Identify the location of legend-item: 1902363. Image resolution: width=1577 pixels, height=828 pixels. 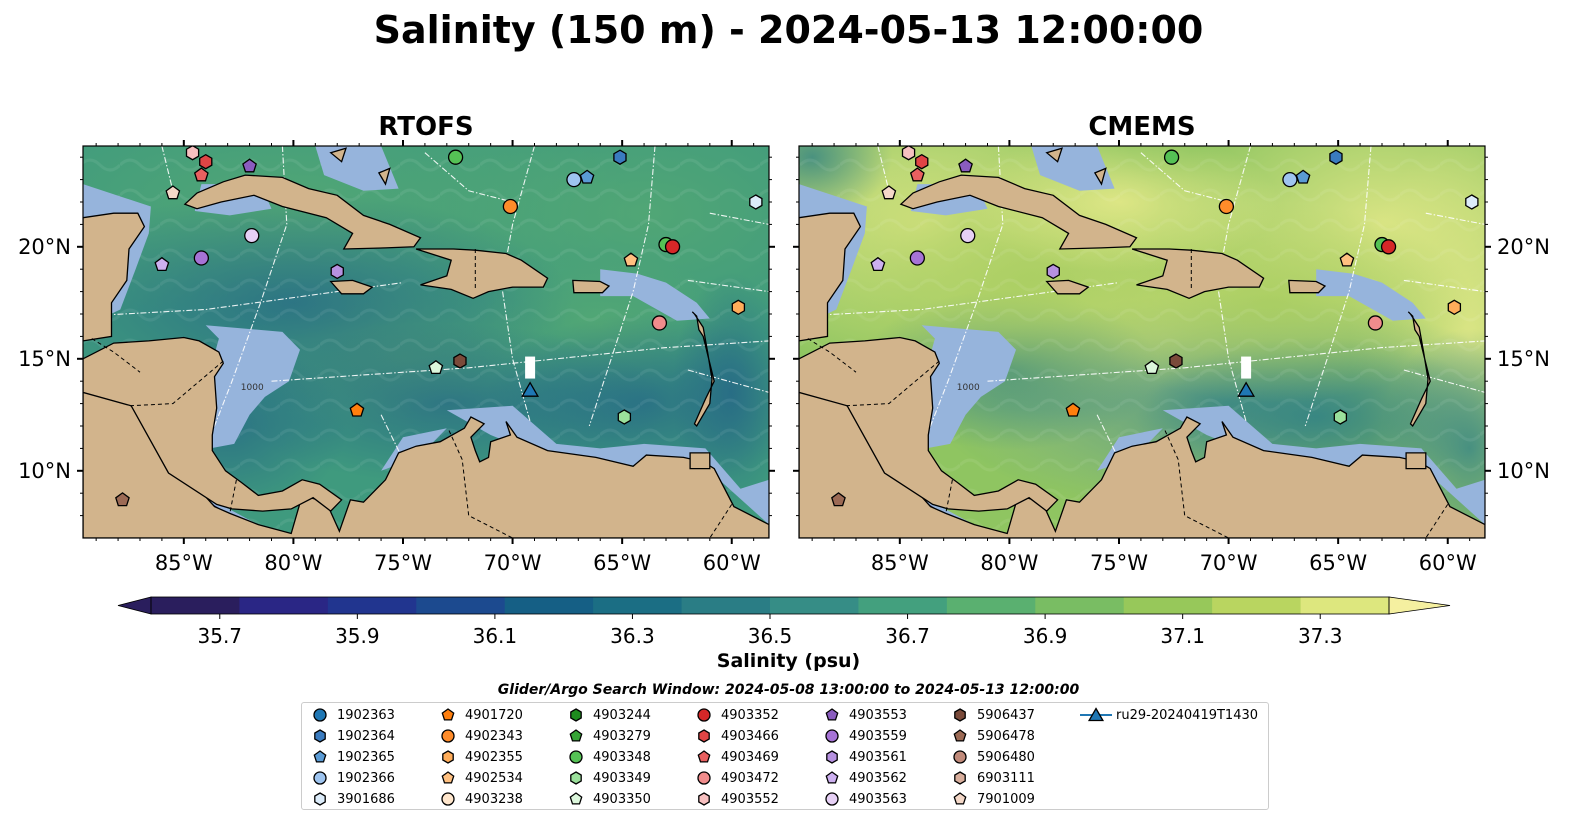
(353, 715).